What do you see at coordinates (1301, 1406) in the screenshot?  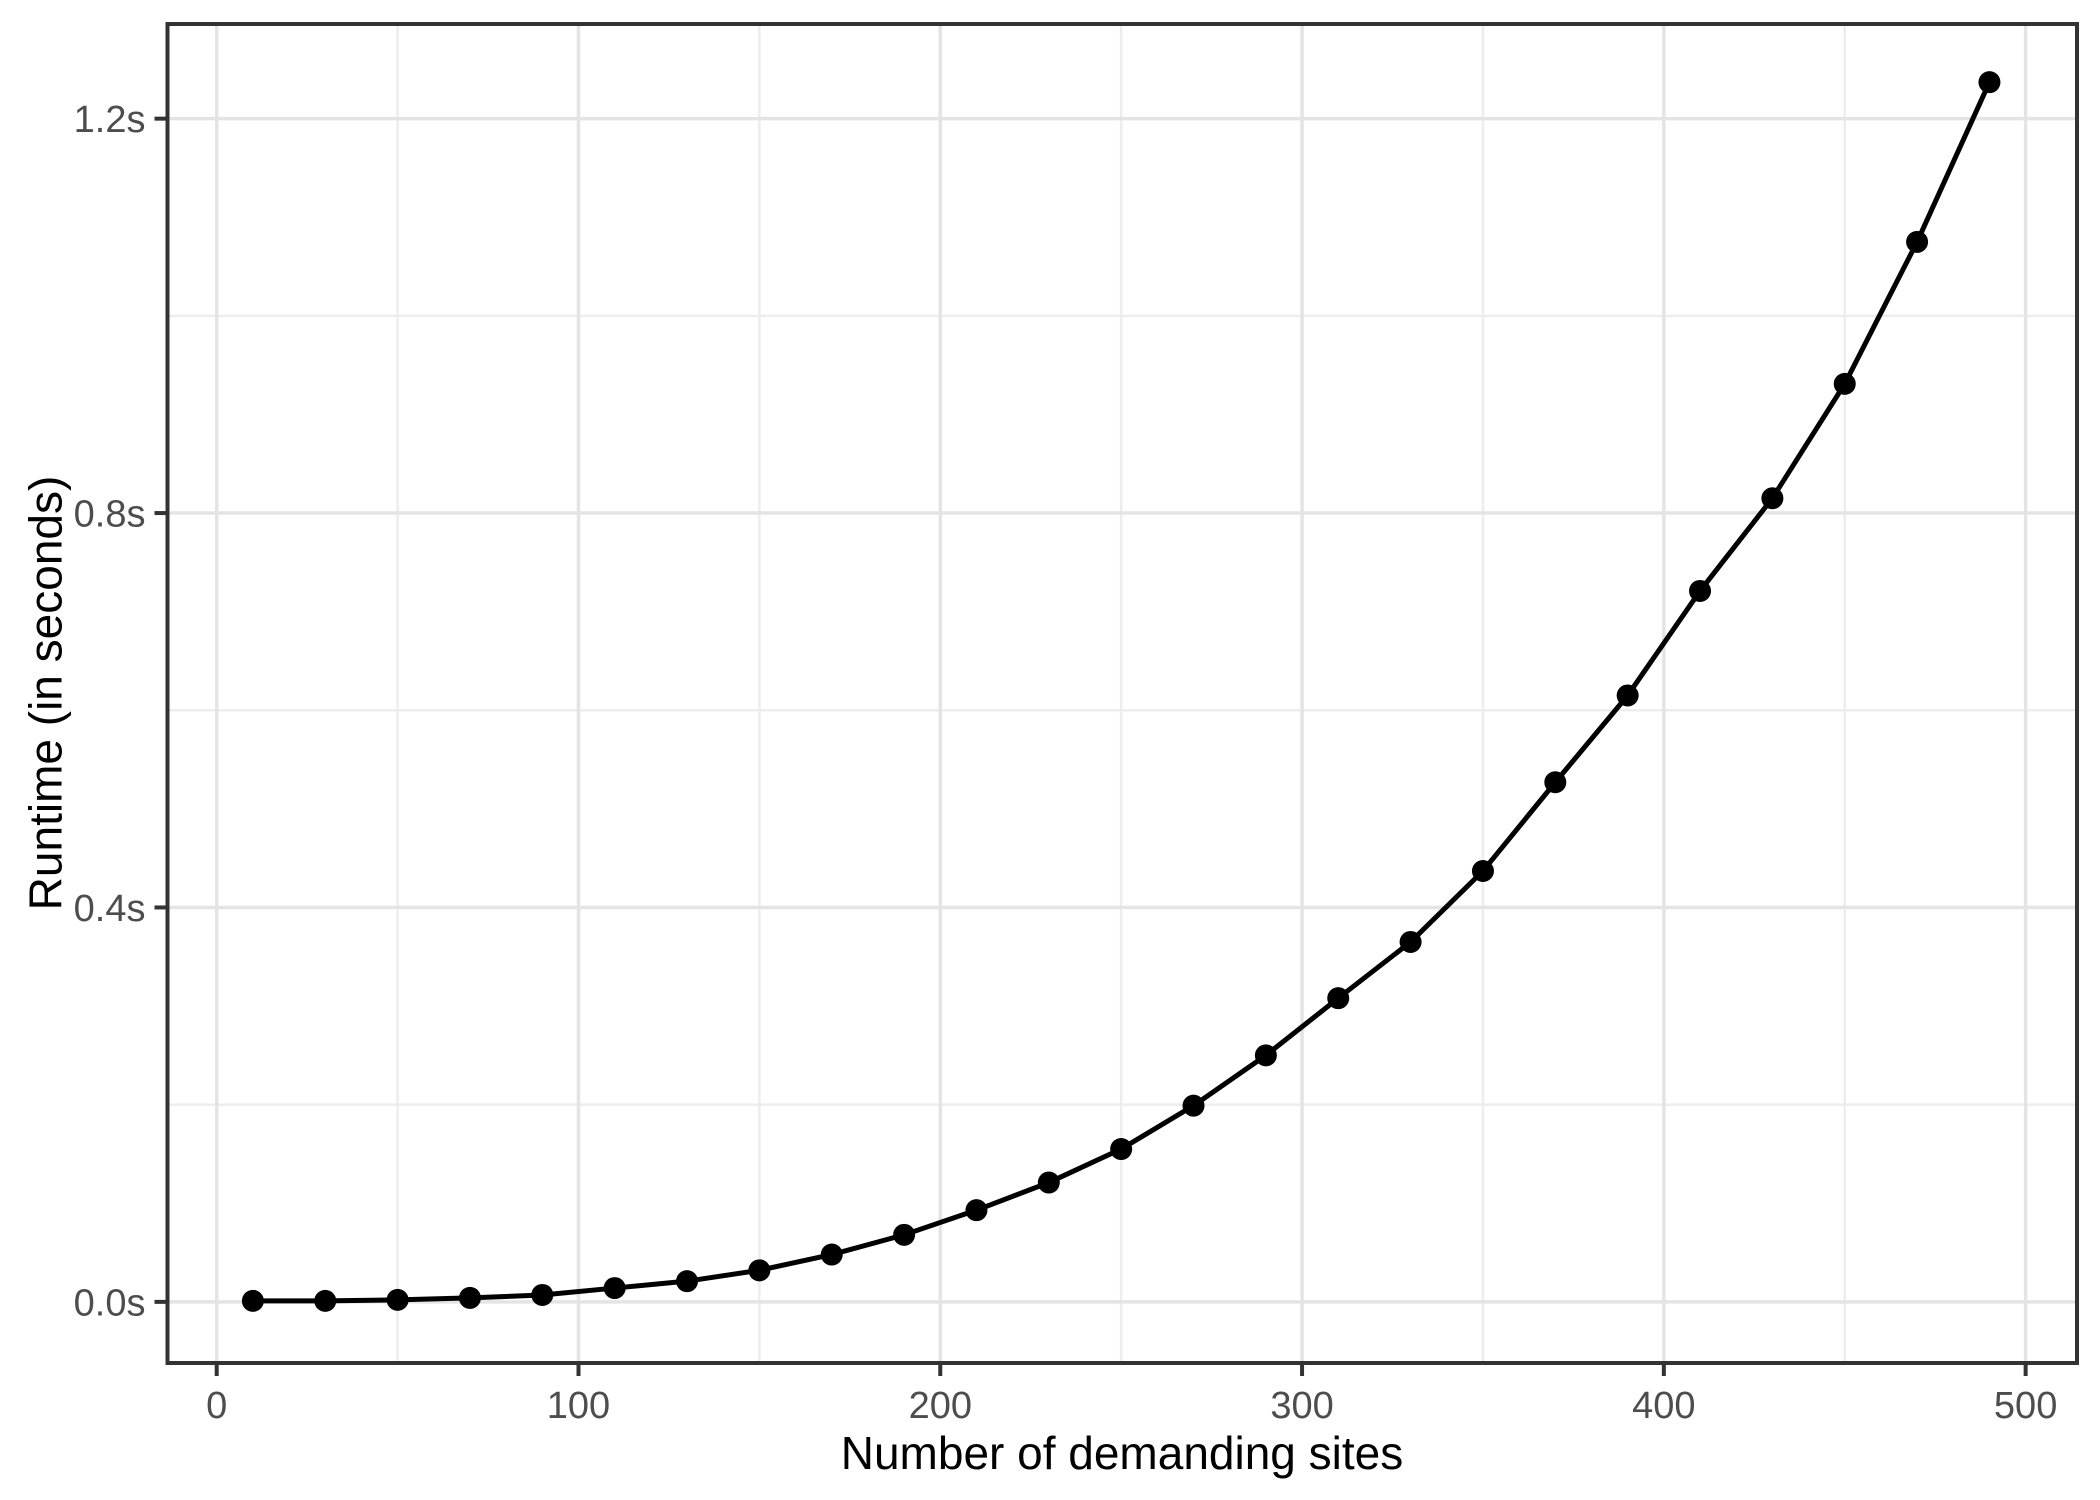 I see `x-tick-label: 300` at bounding box center [1301, 1406].